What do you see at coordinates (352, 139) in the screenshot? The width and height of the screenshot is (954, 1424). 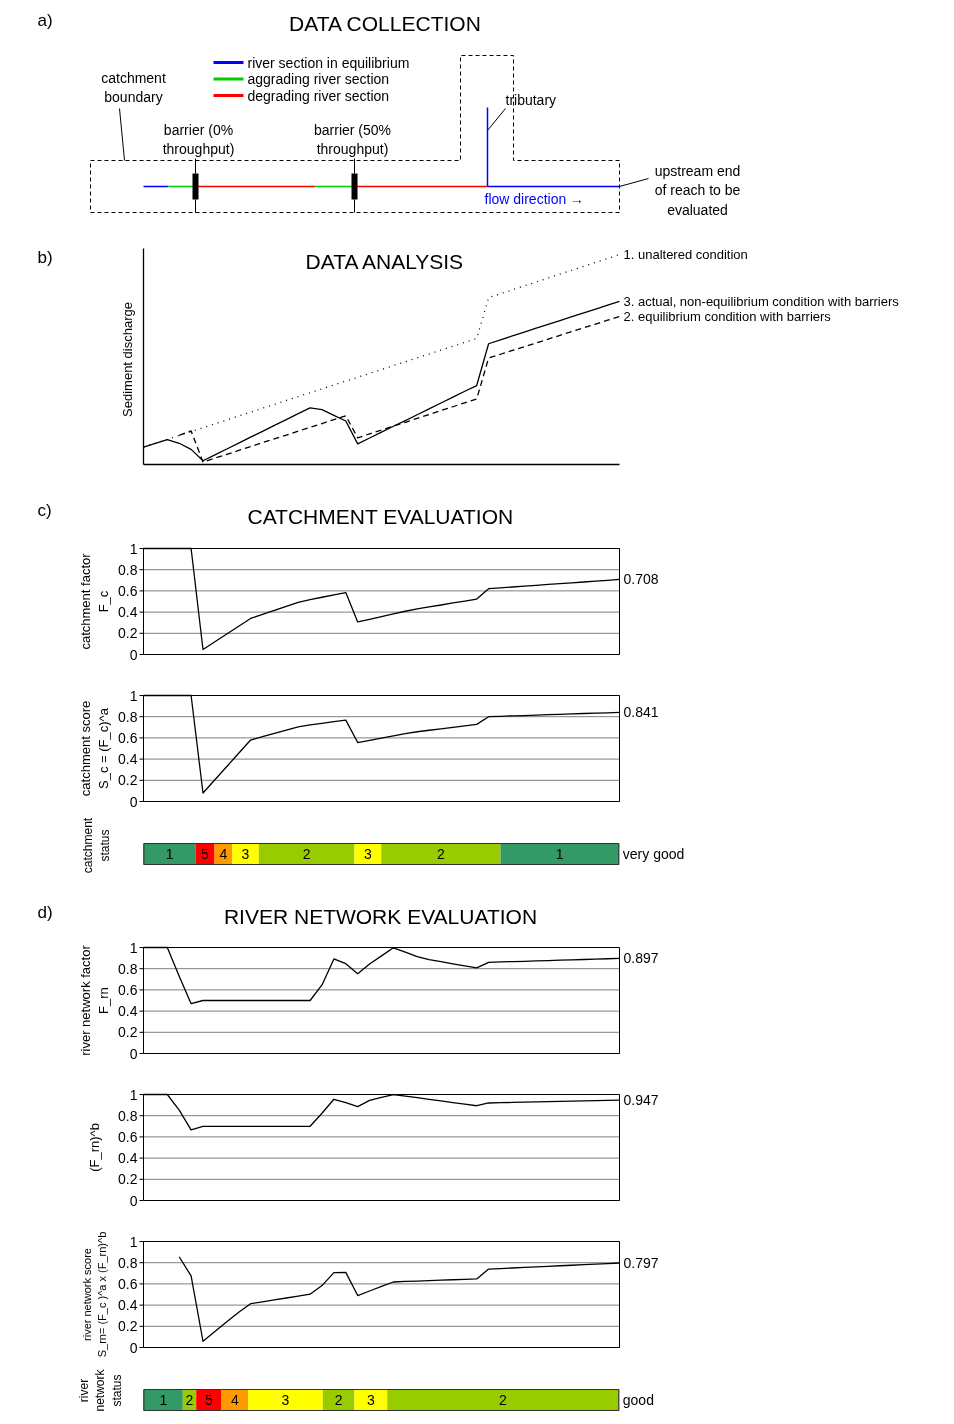 I see `text: barrier (50% throughput)` at bounding box center [352, 139].